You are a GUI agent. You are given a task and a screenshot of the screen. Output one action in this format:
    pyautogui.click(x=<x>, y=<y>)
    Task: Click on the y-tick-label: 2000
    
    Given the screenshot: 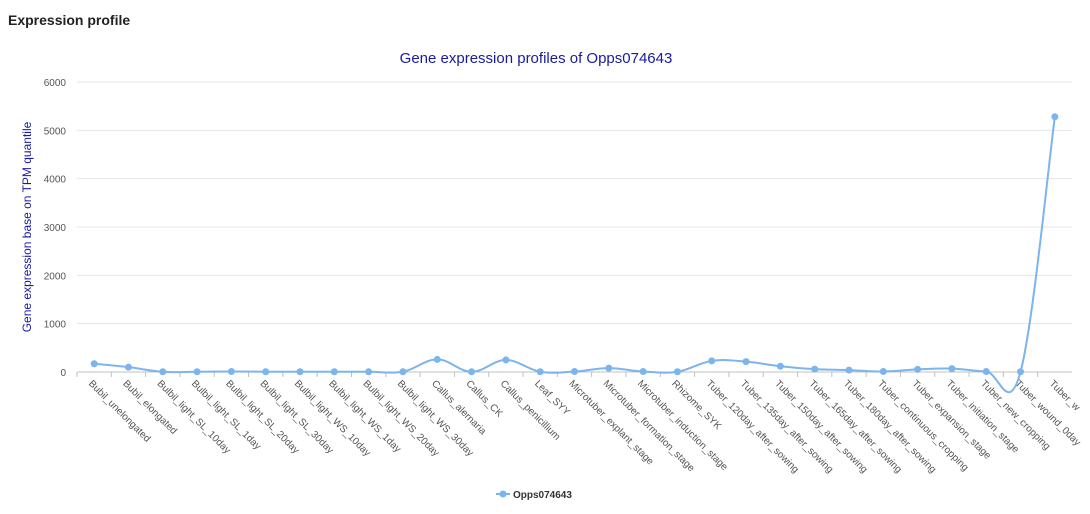 What is the action you would take?
    pyautogui.click(x=55, y=276)
    